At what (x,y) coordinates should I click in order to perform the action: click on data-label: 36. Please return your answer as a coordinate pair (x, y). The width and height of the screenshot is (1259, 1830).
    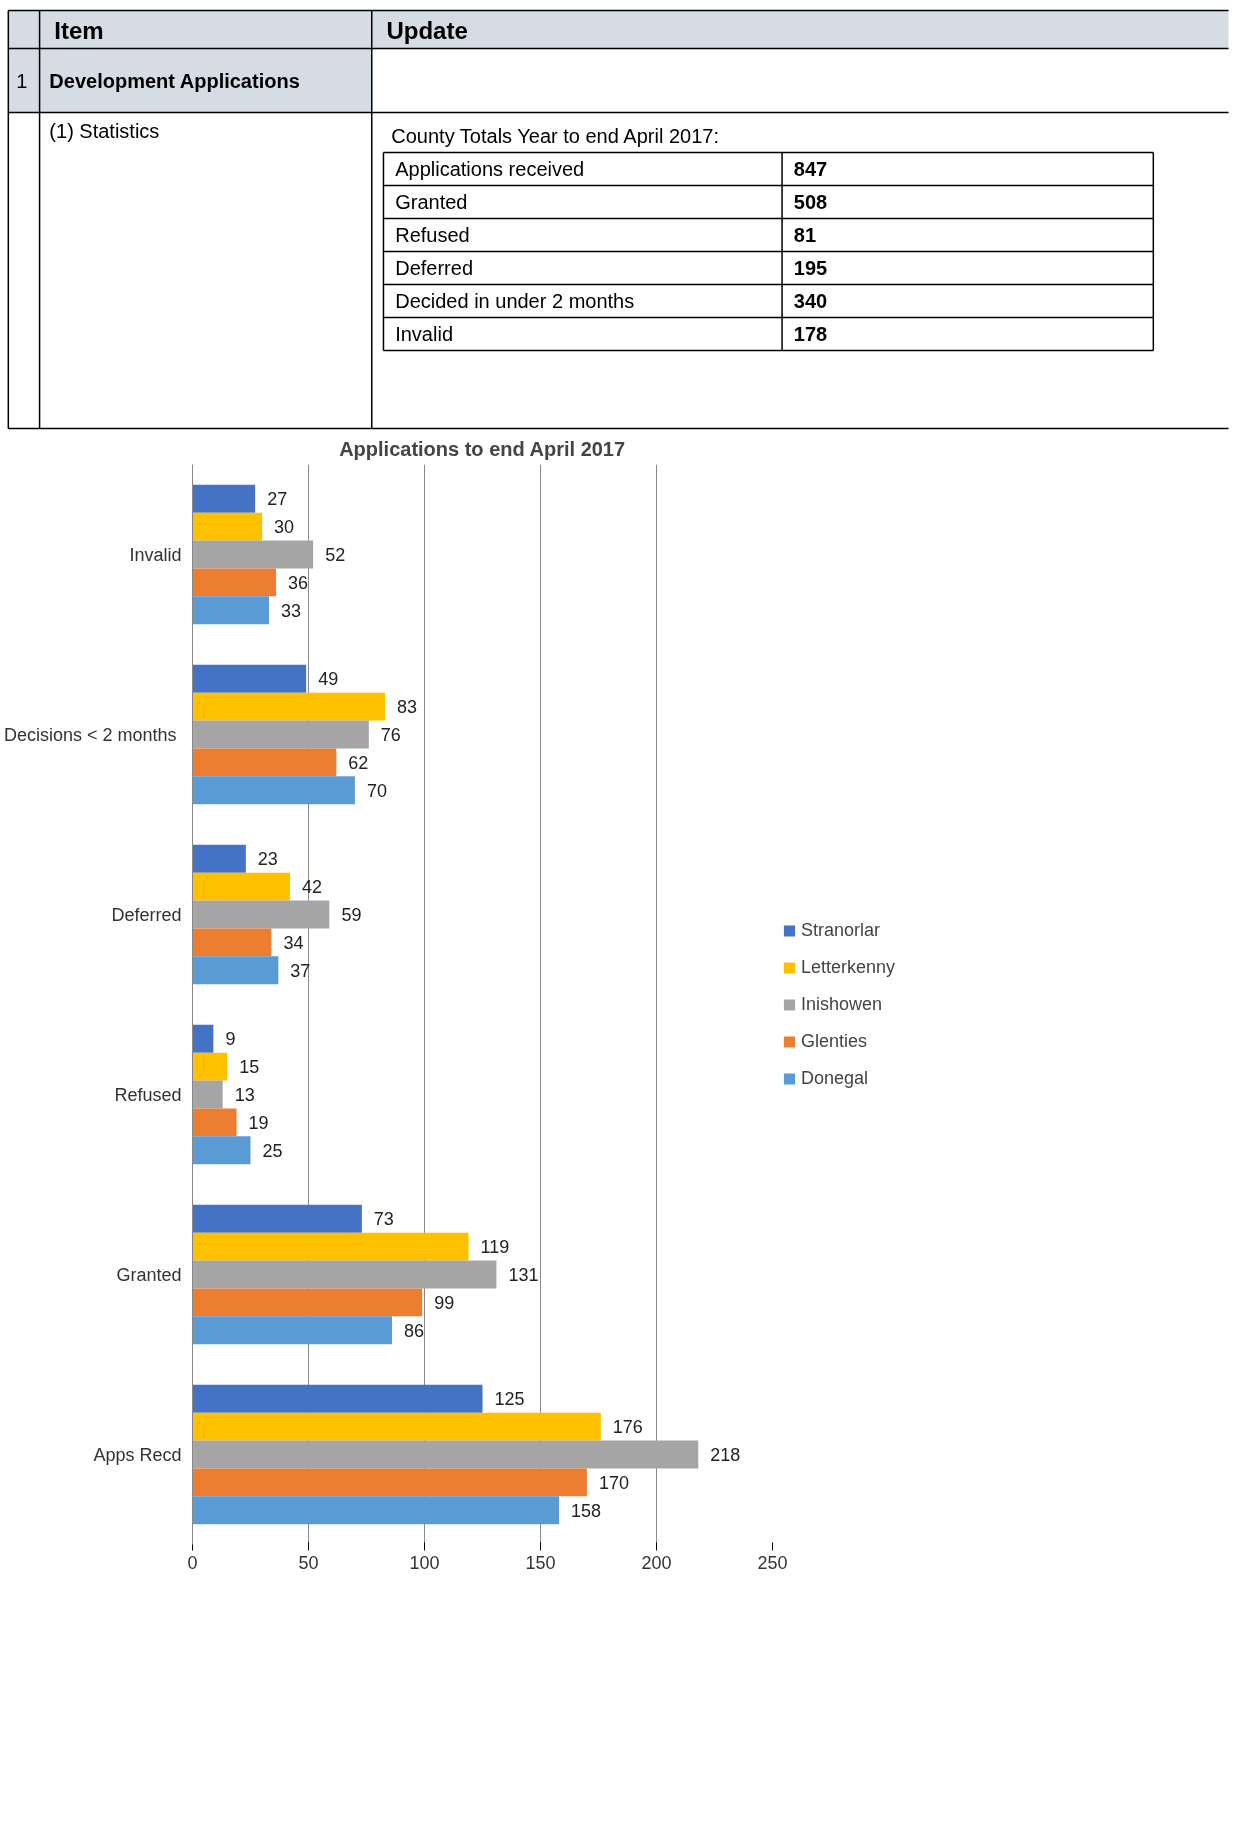
    Looking at the image, I should click on (298, 582).